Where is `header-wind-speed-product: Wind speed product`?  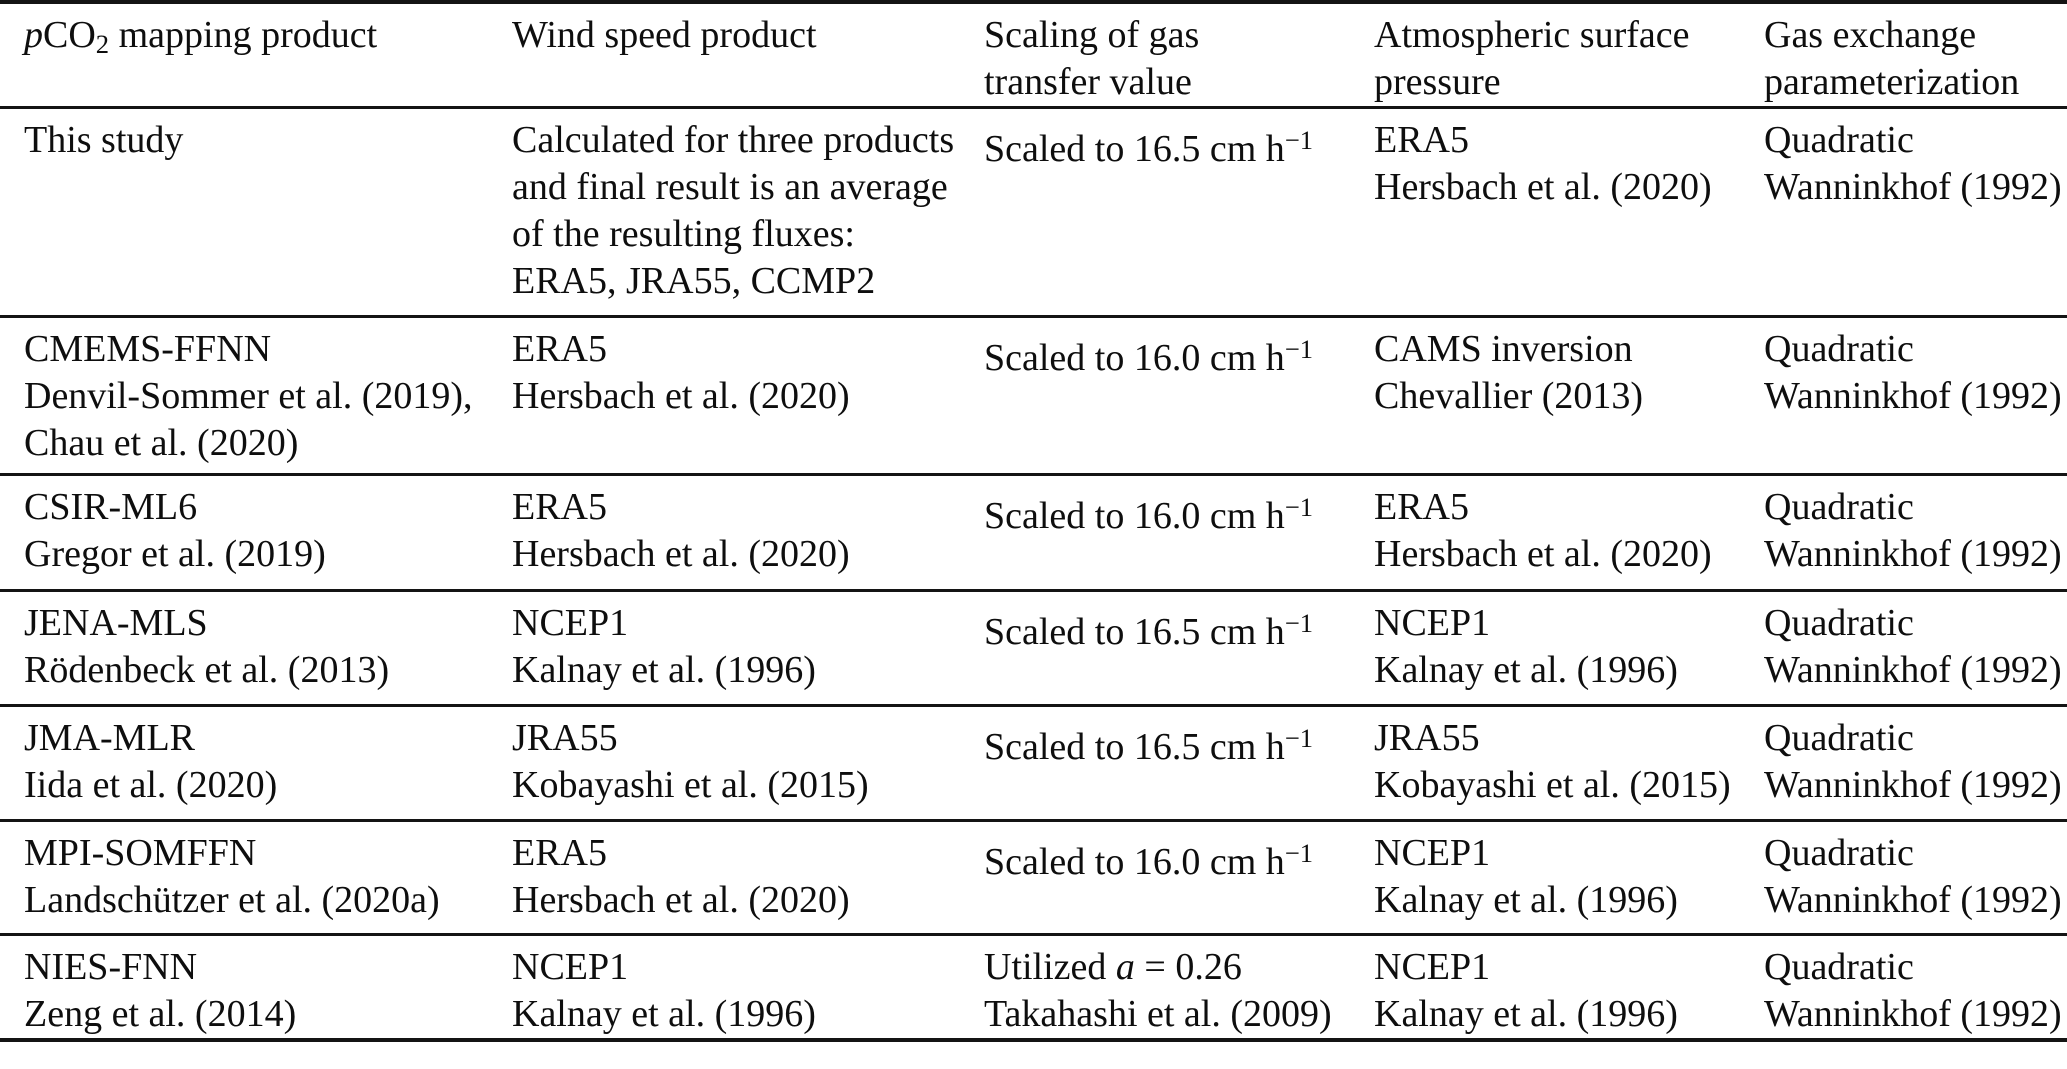 header-wind-speed-product: Wind speed product is located at coordinates (748, 55).